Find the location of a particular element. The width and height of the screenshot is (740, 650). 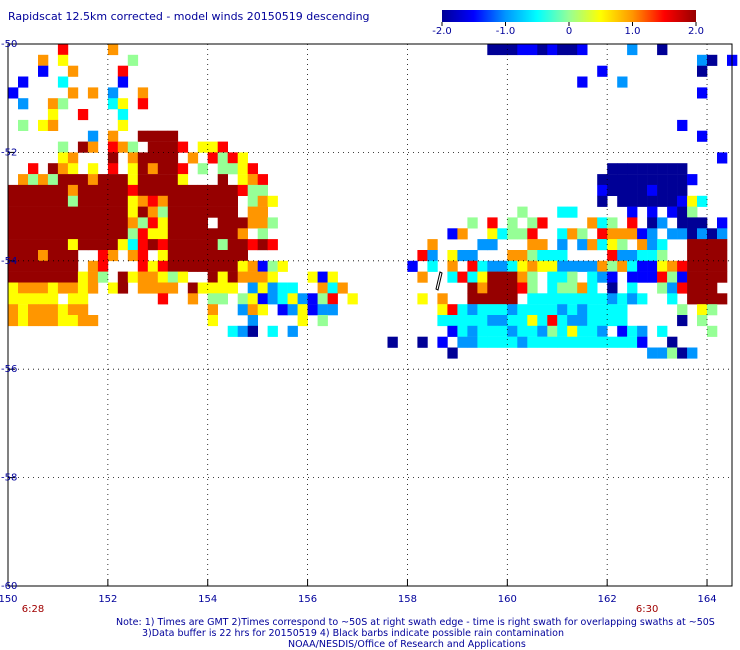

colorbar-tick-label: 2.0 is located at coordinates (696, 31).